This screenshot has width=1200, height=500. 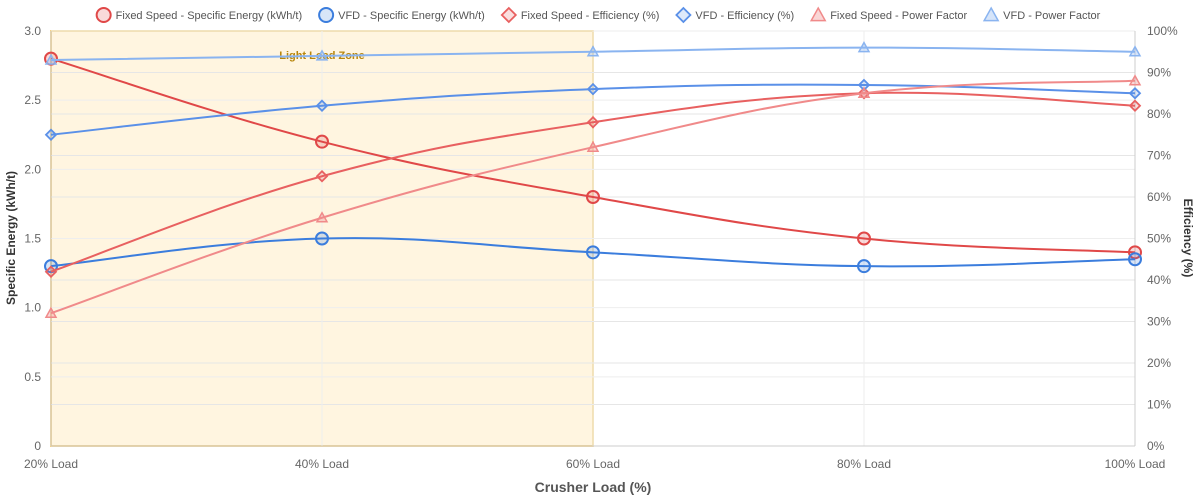 What do you see at coordinates (1159, 239) in the screenshot?
I see `y-right-tick-label: 50%` at bounding box center [1159, 239].